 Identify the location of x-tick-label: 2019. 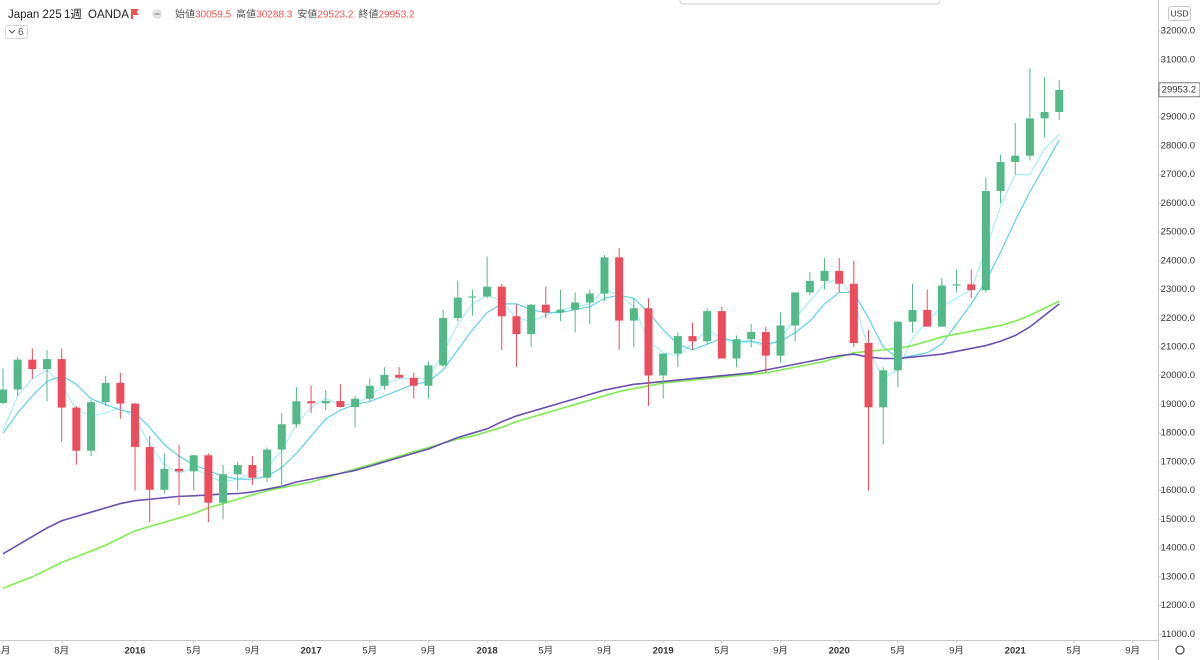
(663, 651).